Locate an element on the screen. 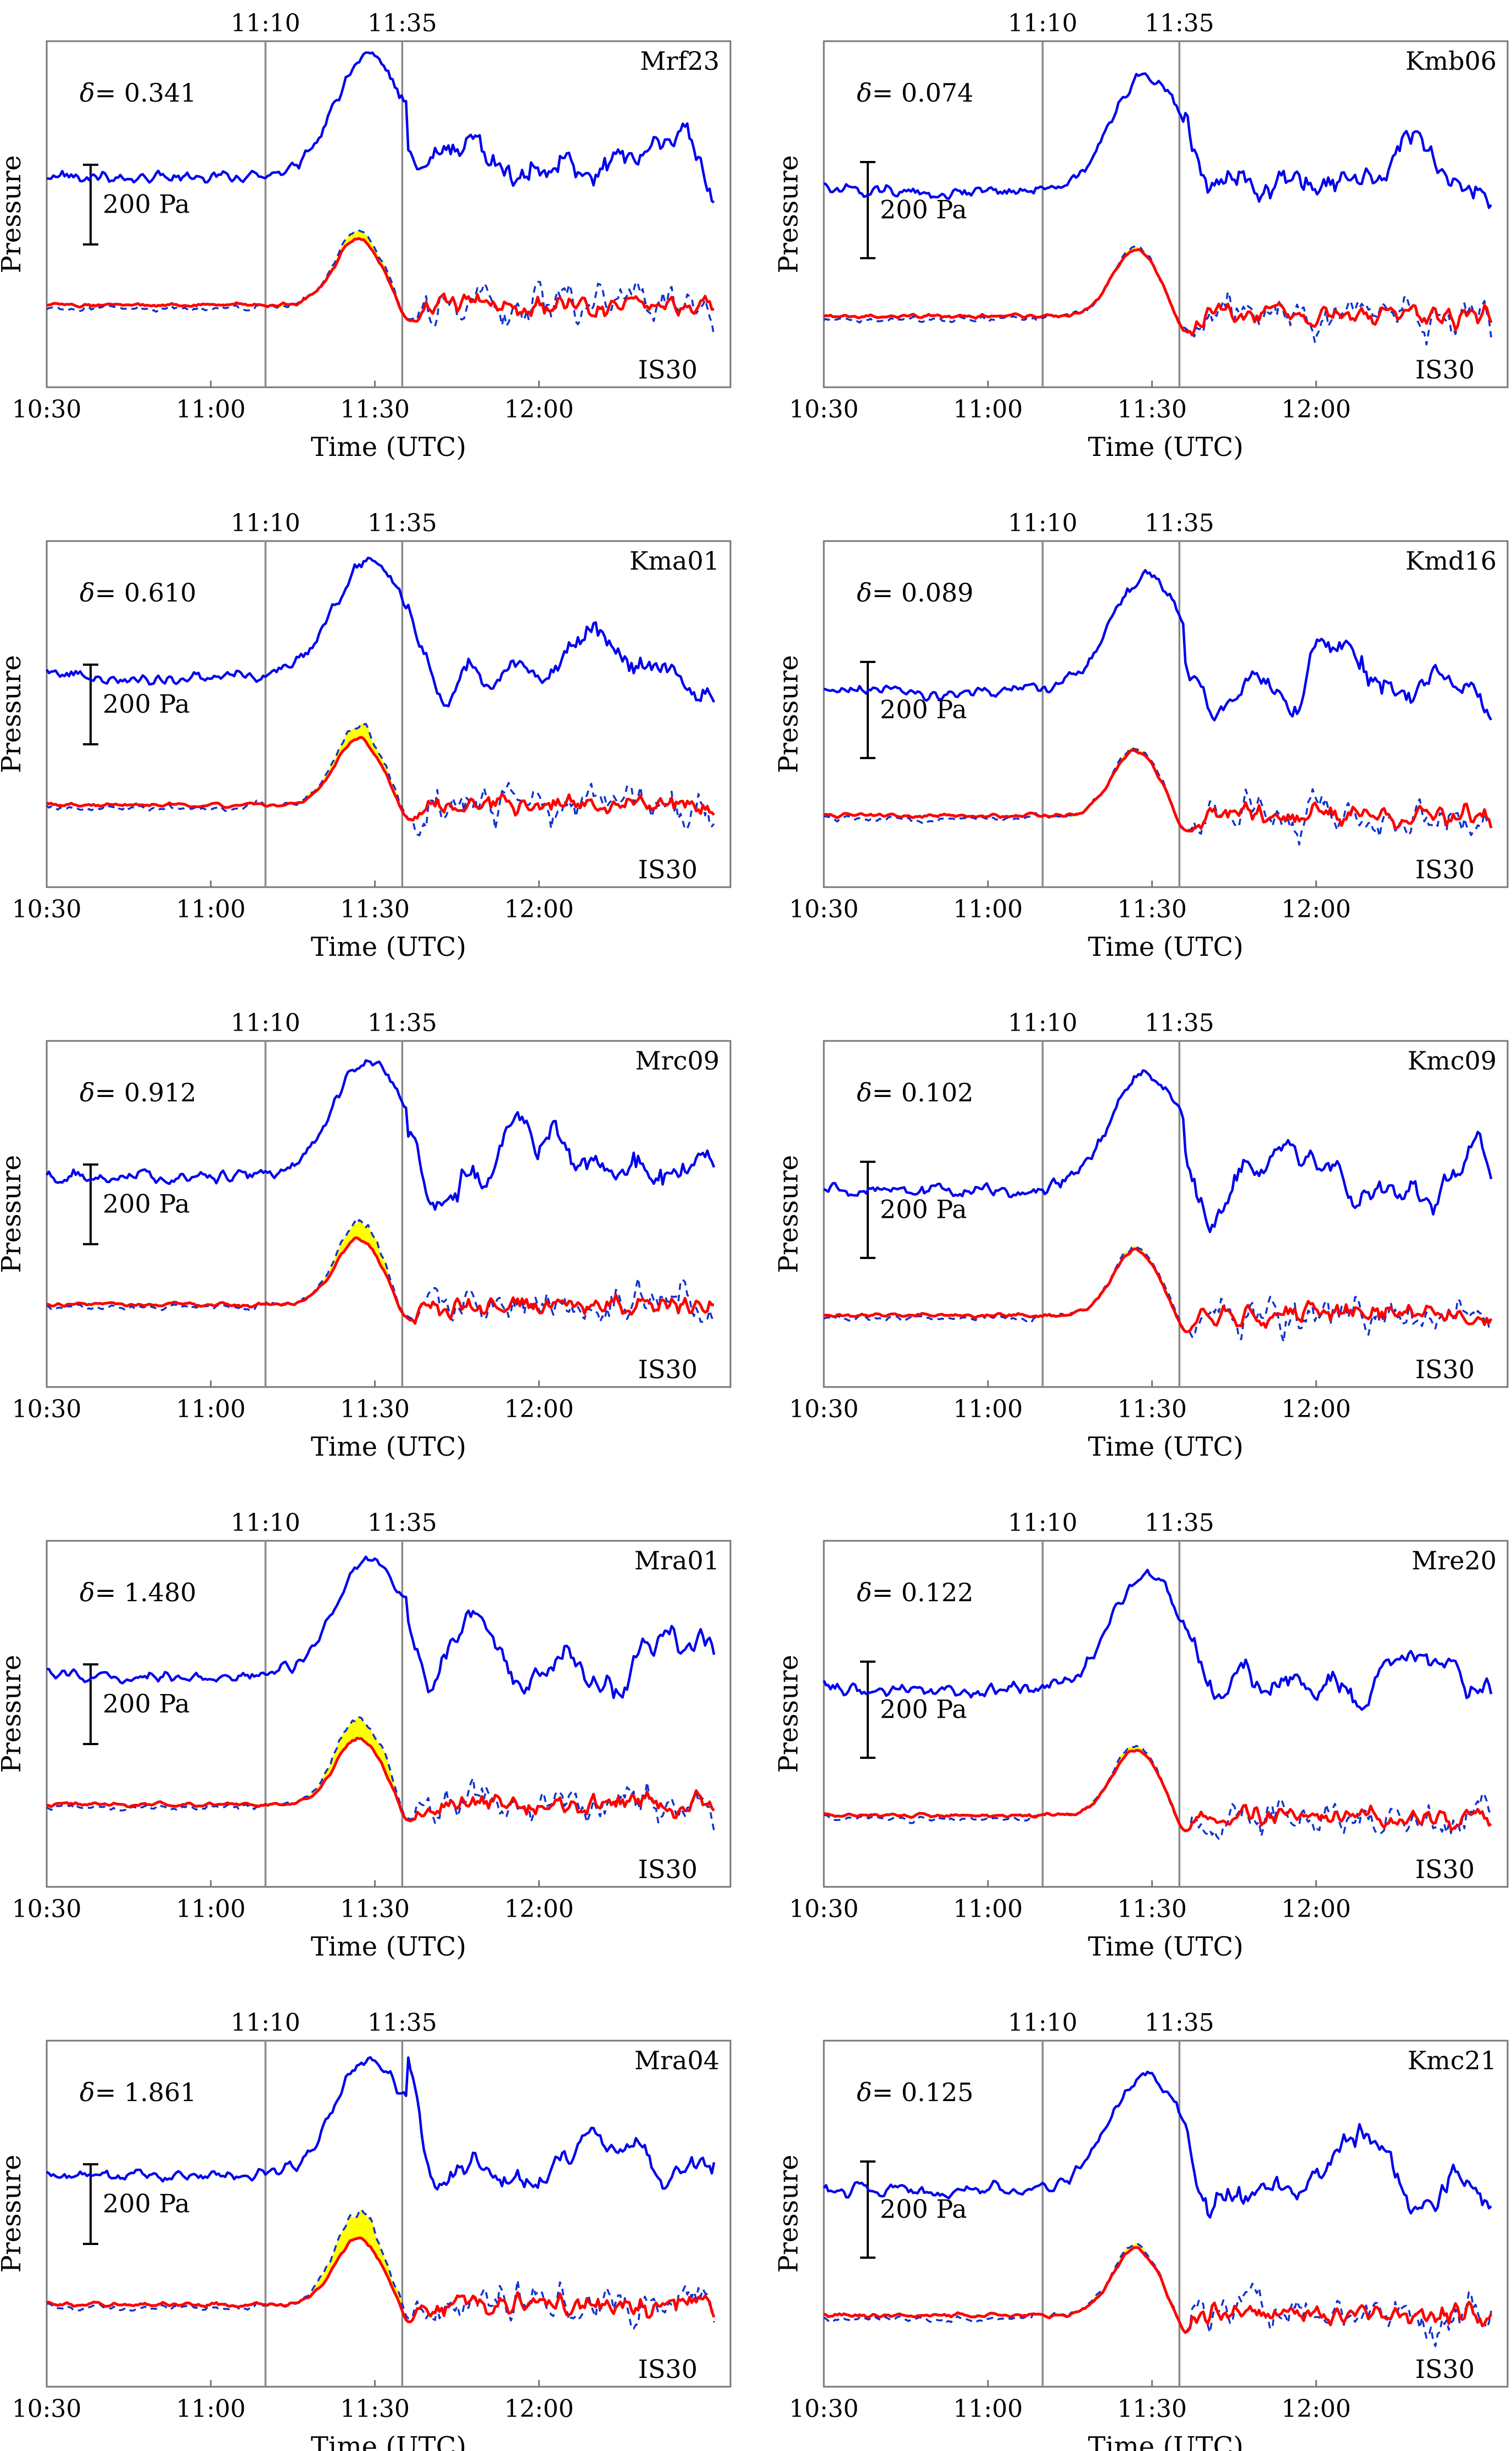 The width and height of the screenshot is (1512, 2451). delta-label: δ= 1.861 is located at coordinates (138, 2092).